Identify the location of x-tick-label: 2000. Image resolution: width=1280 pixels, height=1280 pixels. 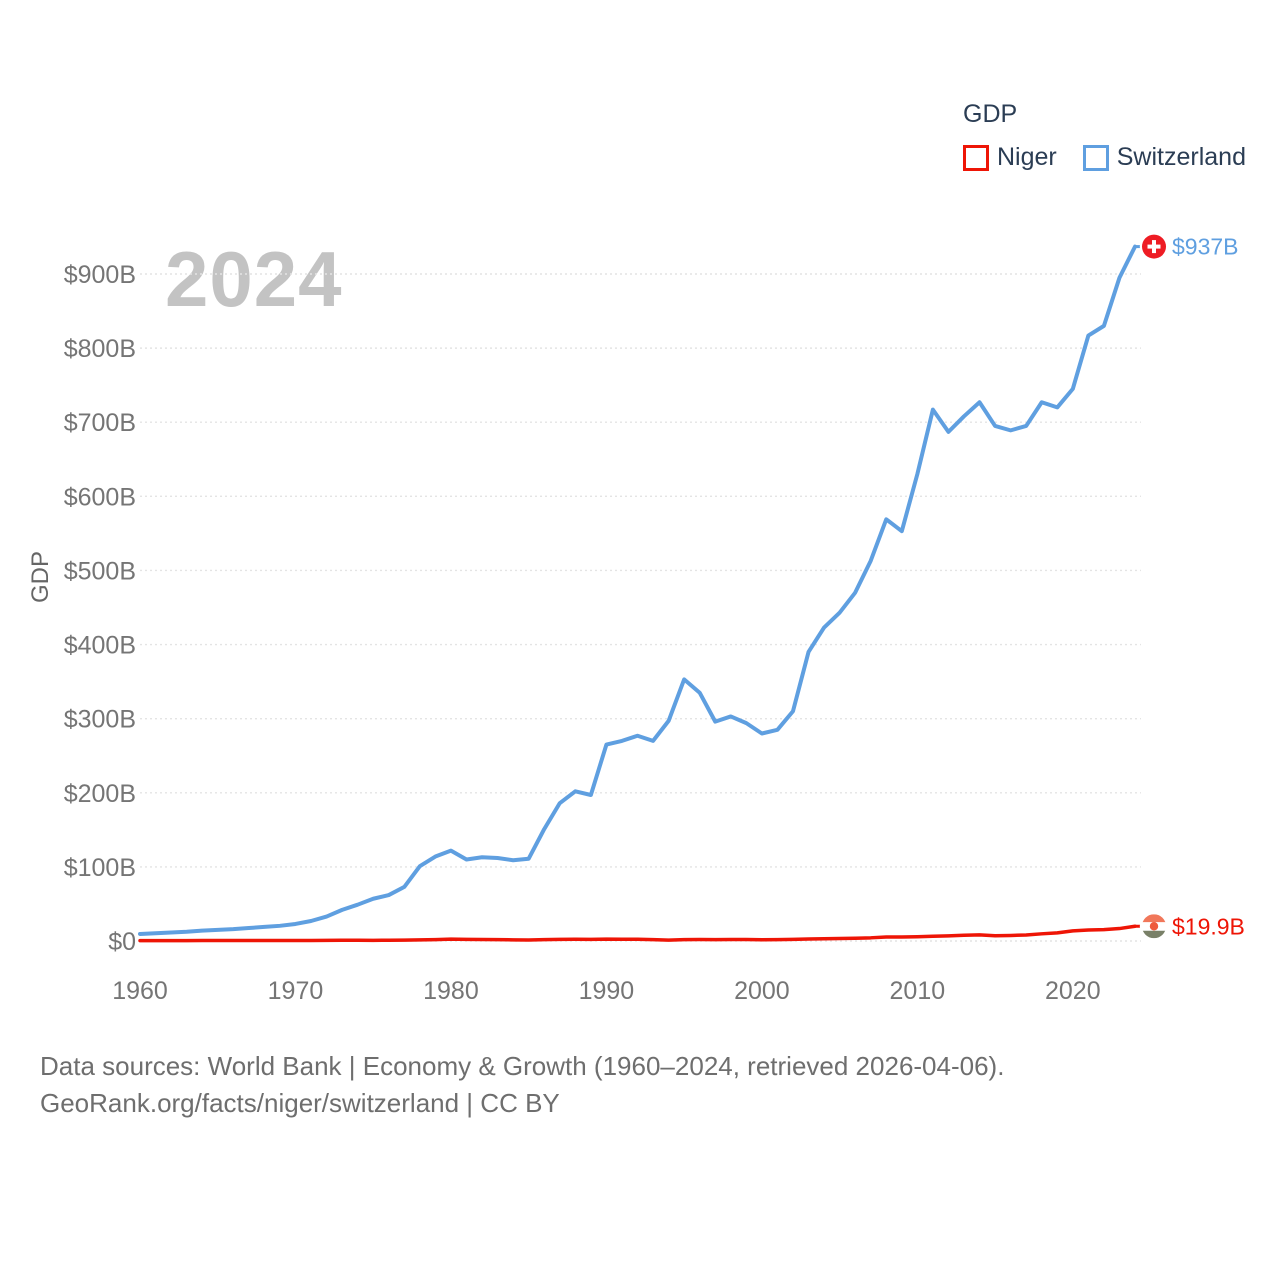
(762, 991).